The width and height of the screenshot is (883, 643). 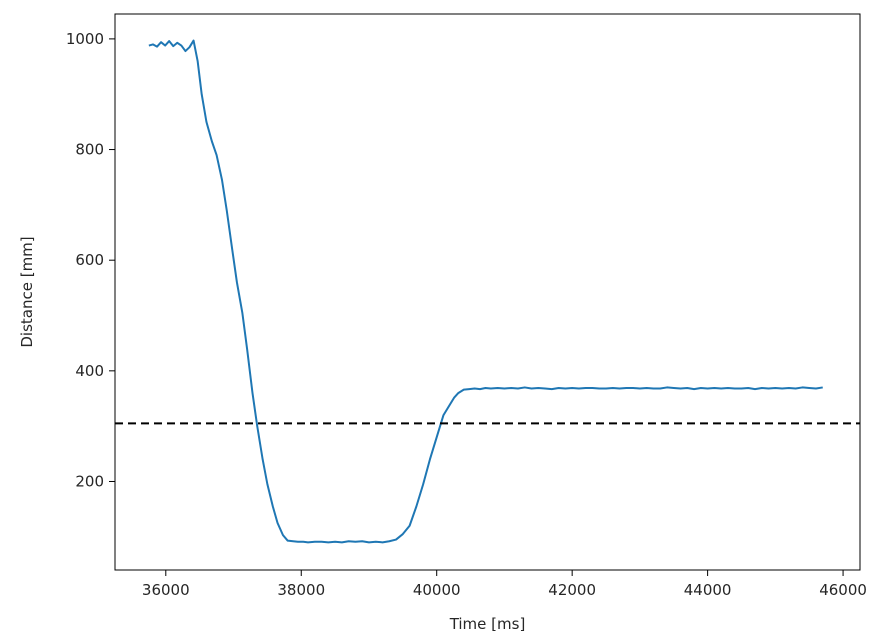 What do you see at coordinates (301, 590) in the screenshot?
I see `x-tick-label-38000: 38000` at bounding box center [301, 590].